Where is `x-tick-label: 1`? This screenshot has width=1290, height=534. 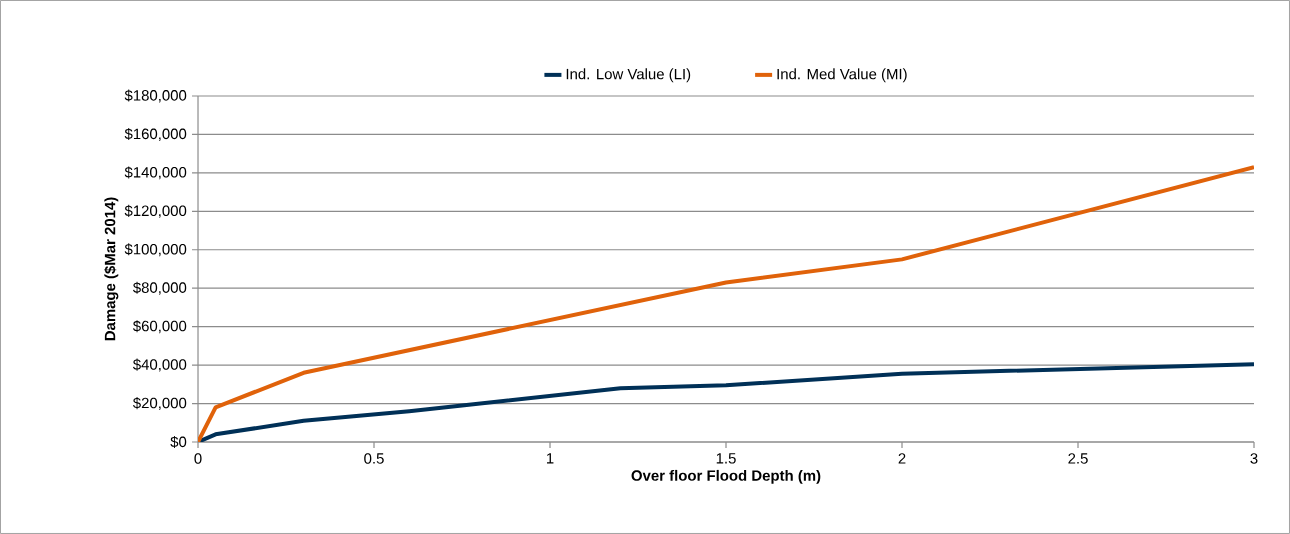 x-tick-label: 1 is located at coordinates (550, 458).